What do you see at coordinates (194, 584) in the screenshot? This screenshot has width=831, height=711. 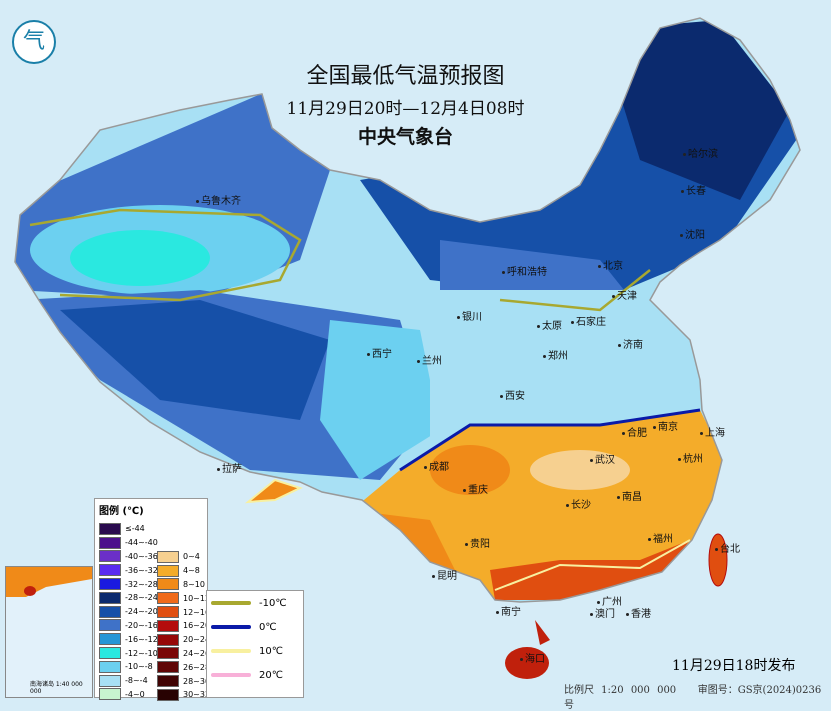 I see `legend-label: 8~10` at bounding box center [194, 584].